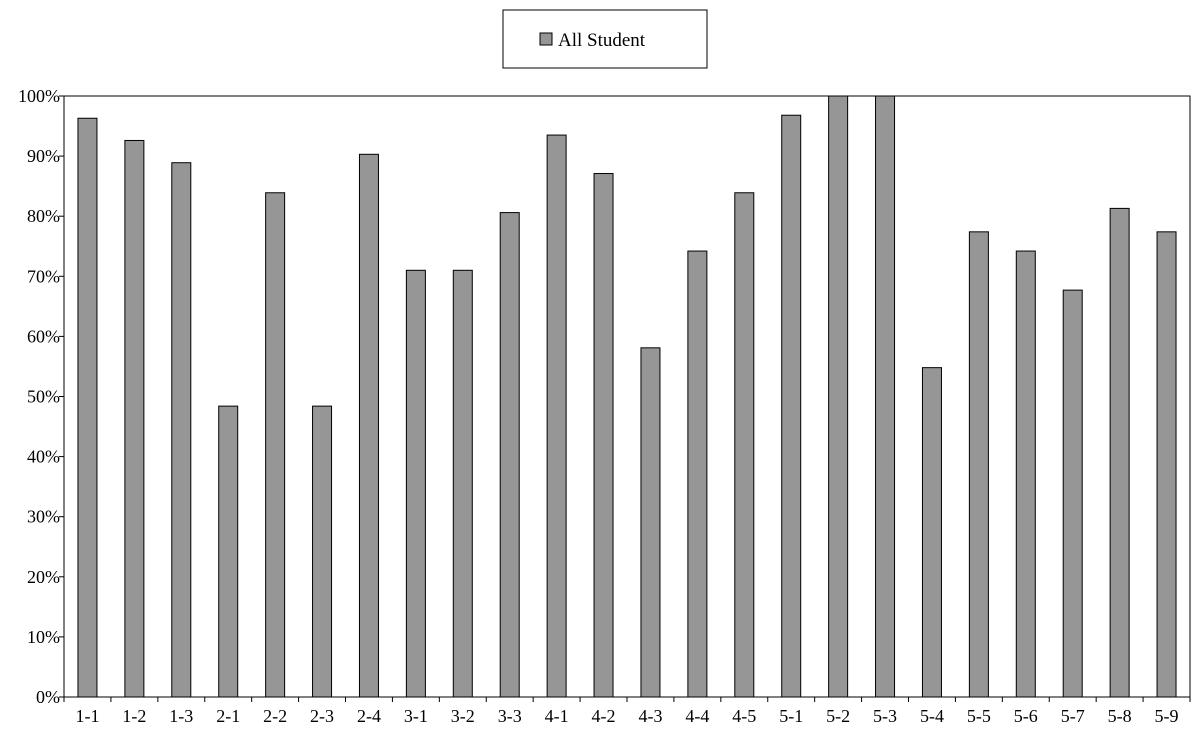  Describe the element at coordinates (1073, 716) in the screenshot. I see `x-tick-label: 5-7` at that location.